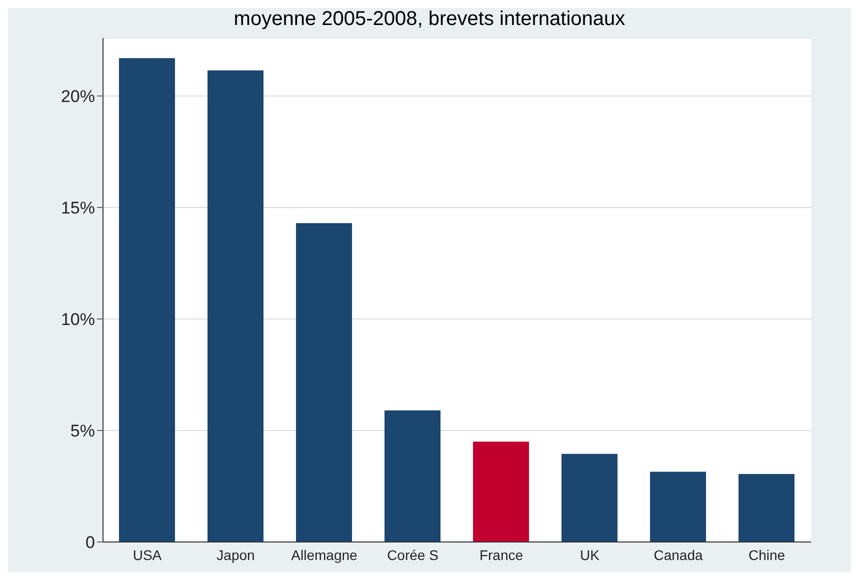 Image resolution: width=859 pixels, height=580 pixels. What do you see at coordinates (77, 96) in the screenshot?
I see `y-tick-label: 20%` at bounding box center [77, 96].